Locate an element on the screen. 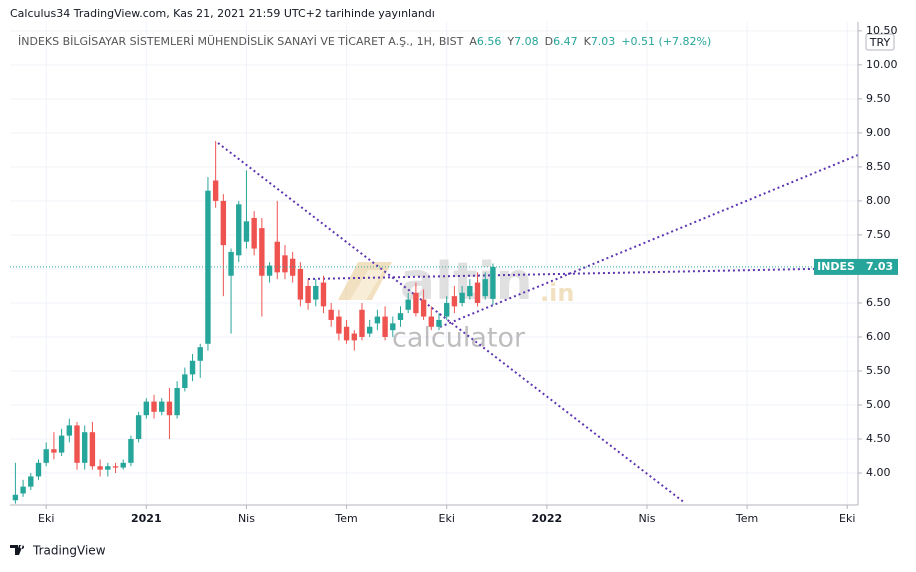  ohlc-value: 6.56 is located at coordinates (489, 41).